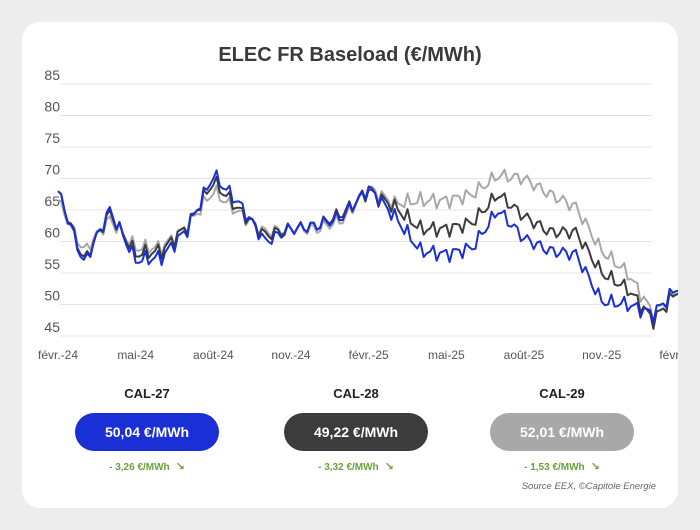  I want to click on y-tick-label: 65, so click(52, 201).